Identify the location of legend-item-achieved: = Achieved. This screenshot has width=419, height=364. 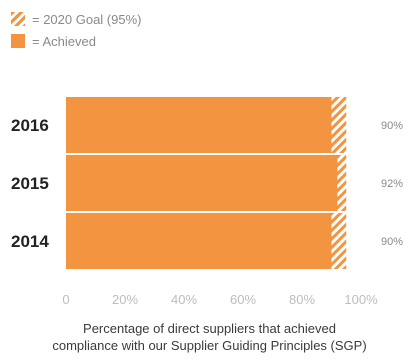
(76, 41).